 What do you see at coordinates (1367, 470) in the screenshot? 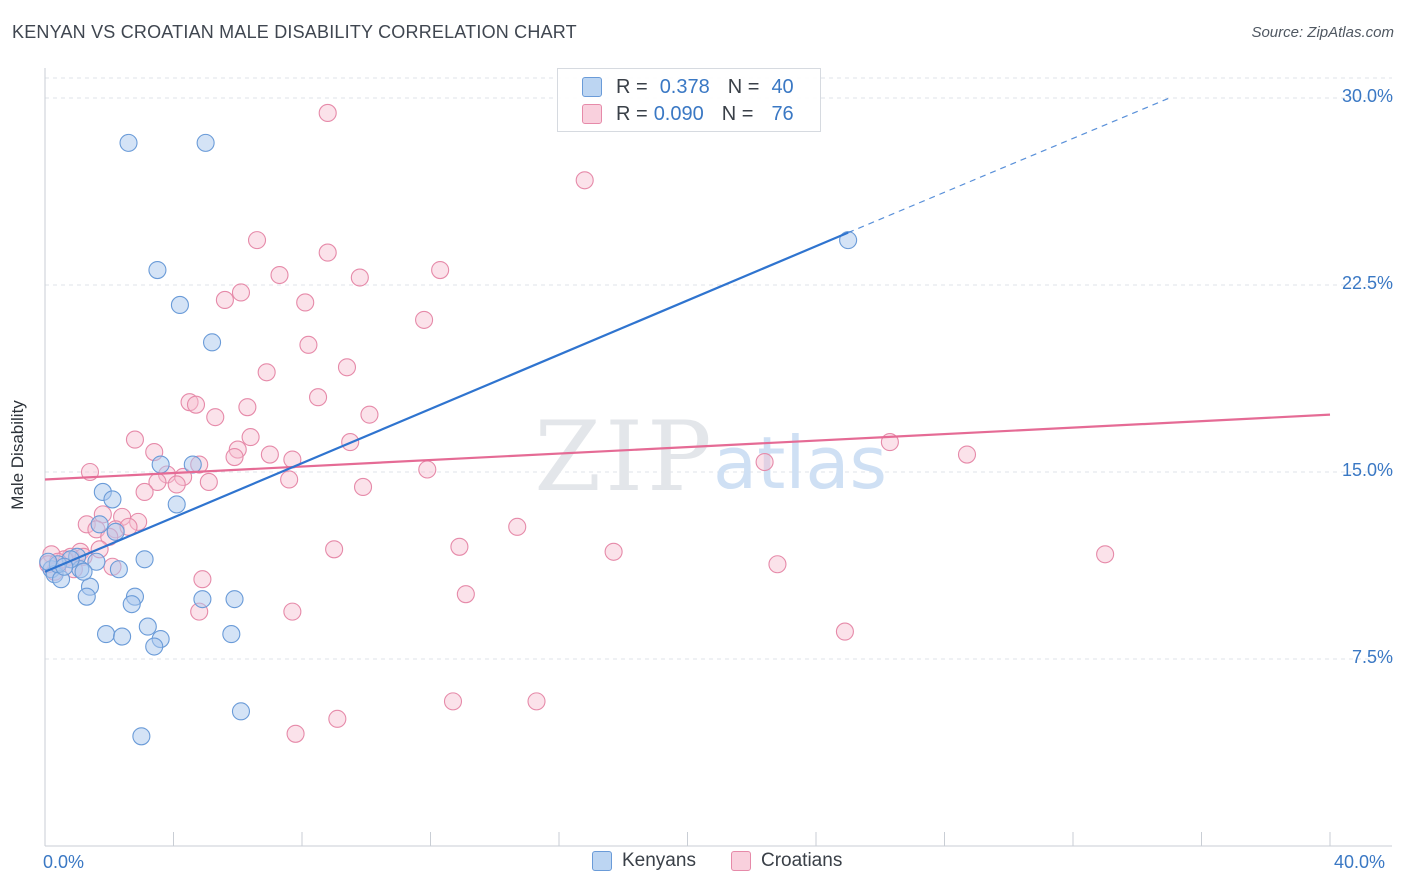
I see `y-tick-label-1: 15.0%` at bounding box center [1367, 470].